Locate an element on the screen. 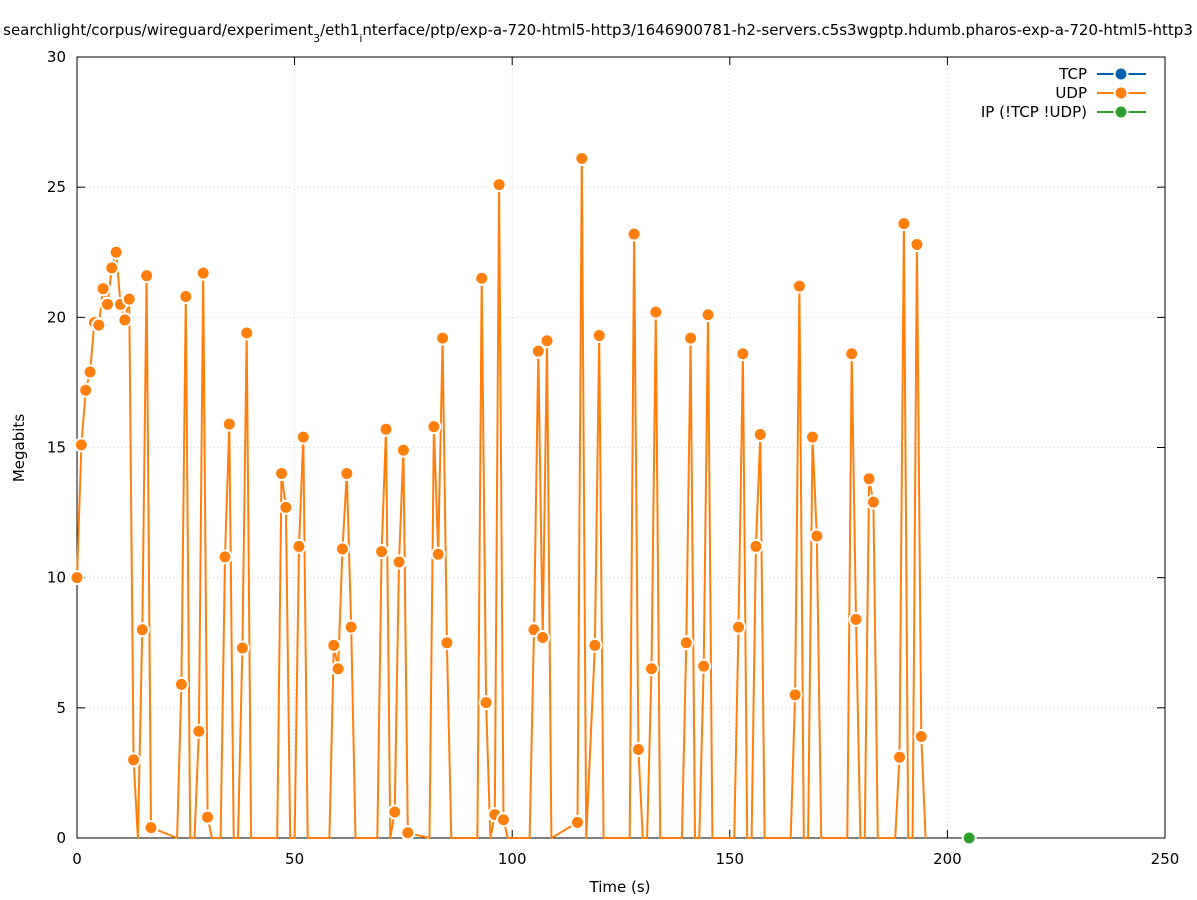 The width and height of the screenshot is (1197, 900). x-tick-label: 250 is located at coordinates (1165, 859).